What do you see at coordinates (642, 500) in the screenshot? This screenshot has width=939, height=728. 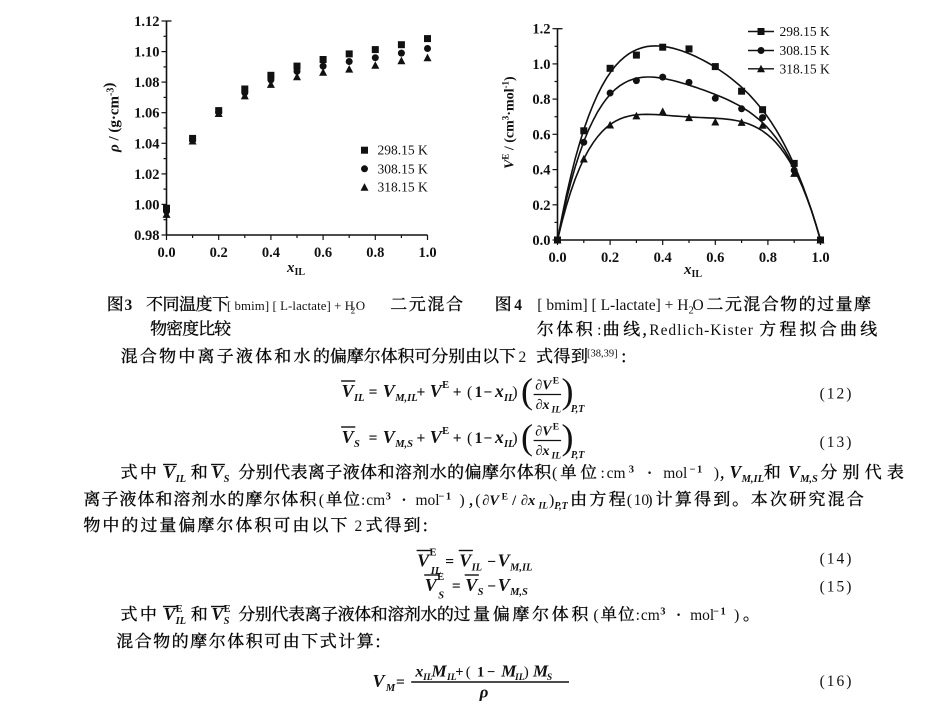 I see `svg-text: 10` at bounding box center [642, 500].